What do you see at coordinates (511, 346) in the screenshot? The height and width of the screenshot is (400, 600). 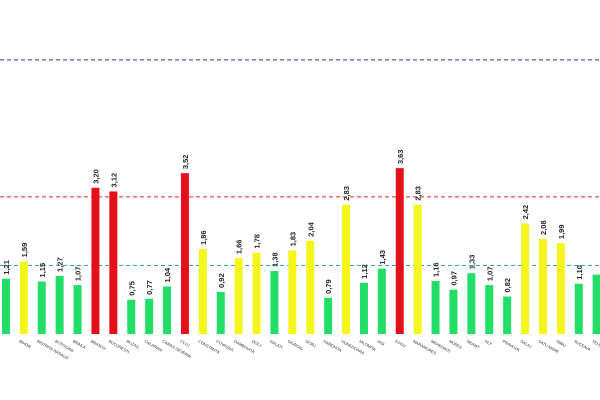 I see `category-tick-label: PRAHOVA` at bounding box center [511, 346].